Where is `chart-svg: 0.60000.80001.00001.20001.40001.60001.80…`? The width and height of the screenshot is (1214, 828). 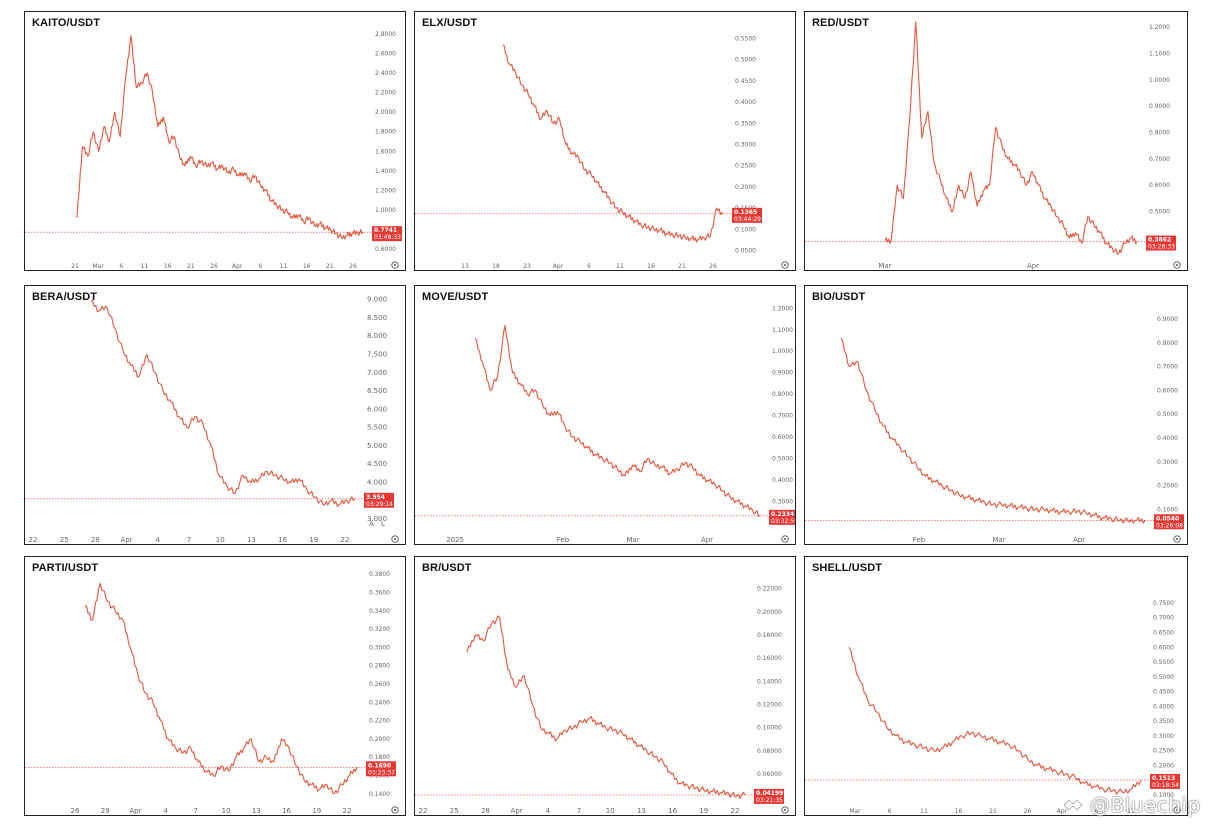
chart-svg: 0.60000.80001.00001.20001.40001.60001.80… is located at coordinates (213, 150).